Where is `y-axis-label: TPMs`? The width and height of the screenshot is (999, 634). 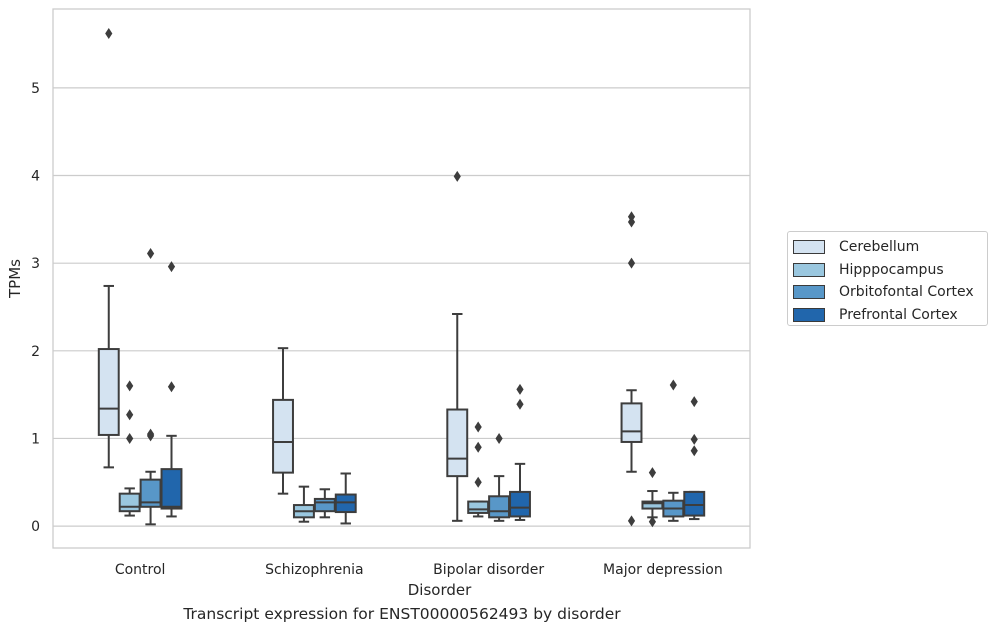
y-axis-label: TPMs is located at coordinates (15, 279).